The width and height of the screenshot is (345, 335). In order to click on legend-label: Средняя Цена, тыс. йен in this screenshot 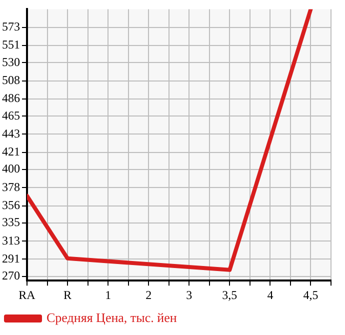, I will do `click(111, 317)`.